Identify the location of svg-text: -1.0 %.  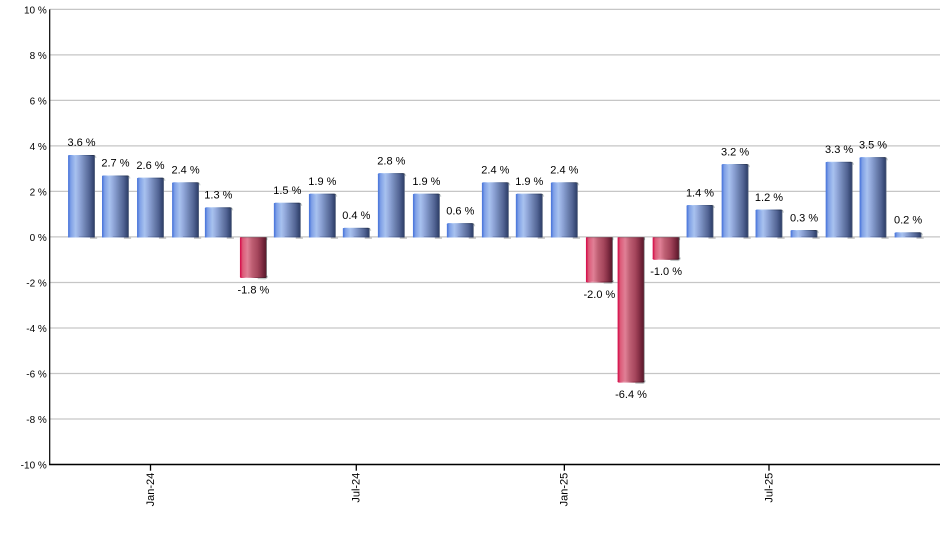
(666, 272).